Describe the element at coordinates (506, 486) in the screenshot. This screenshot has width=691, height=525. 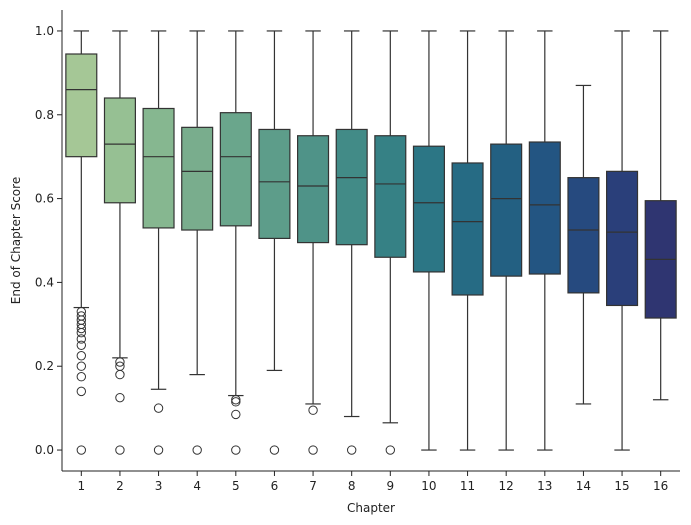
I see `x-tick-label: 12` at that location.